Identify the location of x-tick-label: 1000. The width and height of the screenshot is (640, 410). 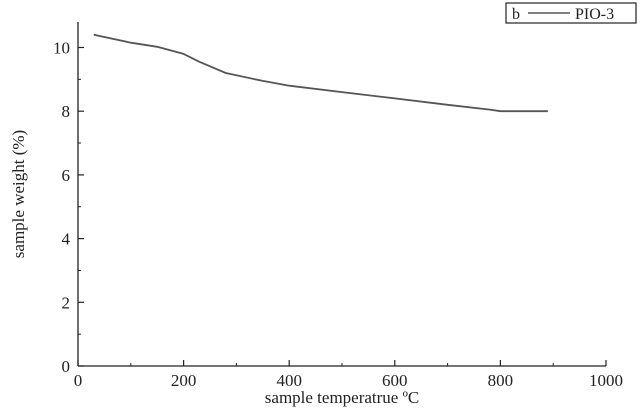
(606, 380).